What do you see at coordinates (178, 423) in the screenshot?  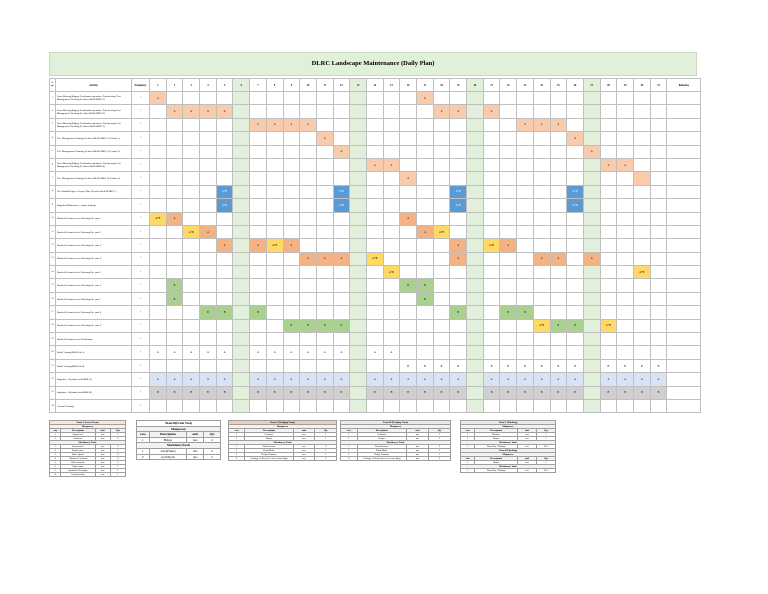 I see `team-title-row: Team B(Fresh Tree)` at bounding box center [178, 423].